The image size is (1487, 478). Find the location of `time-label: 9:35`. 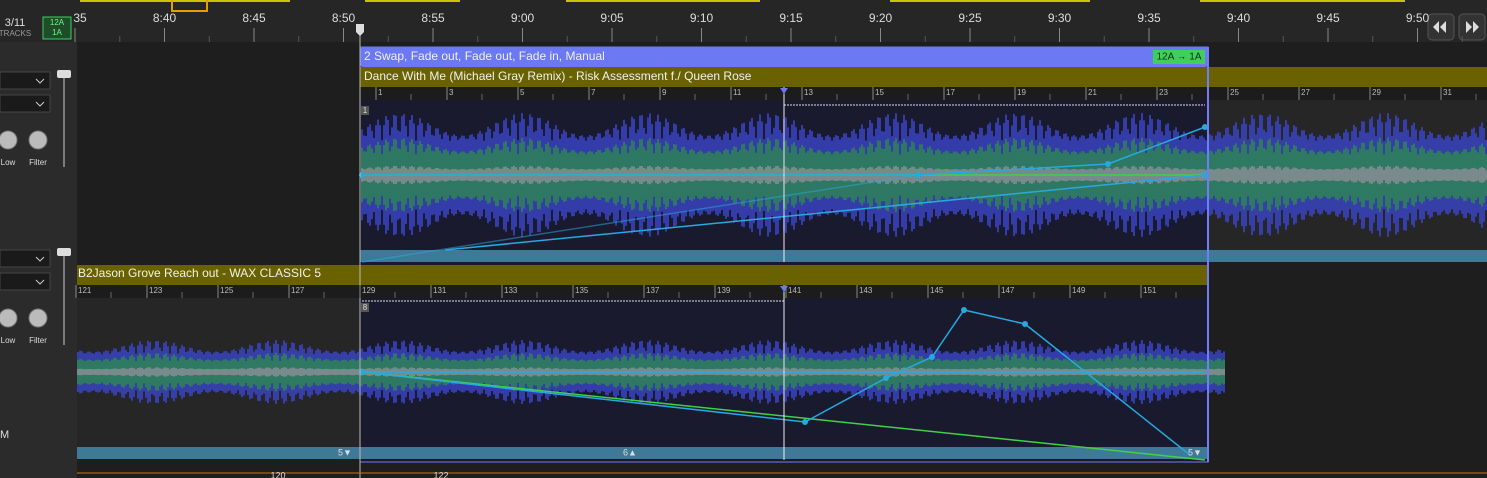

time-label: 9:35 is located at coordinates (1149, 18).